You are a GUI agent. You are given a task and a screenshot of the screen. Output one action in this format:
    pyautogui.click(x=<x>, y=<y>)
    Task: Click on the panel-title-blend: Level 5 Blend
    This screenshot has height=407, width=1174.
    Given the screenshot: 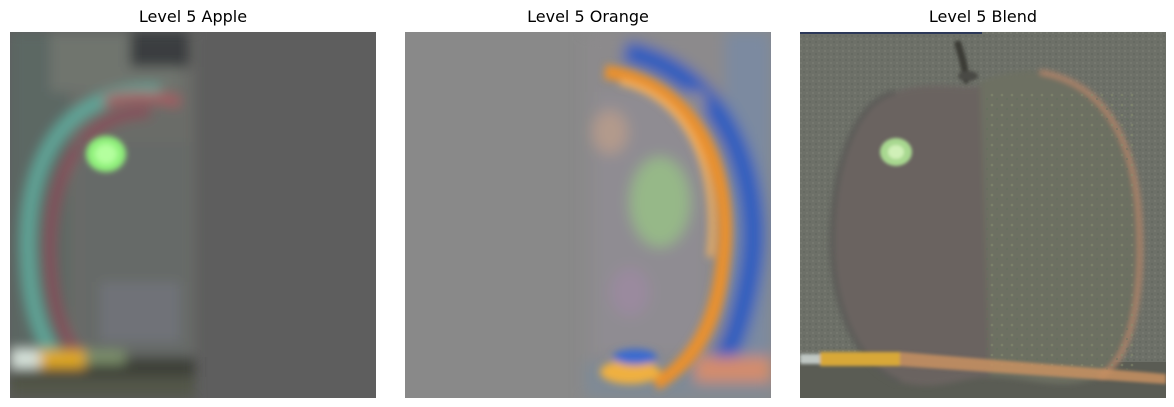 What is the action you would take?
    pyautogui.click(x=983, y=16)
    